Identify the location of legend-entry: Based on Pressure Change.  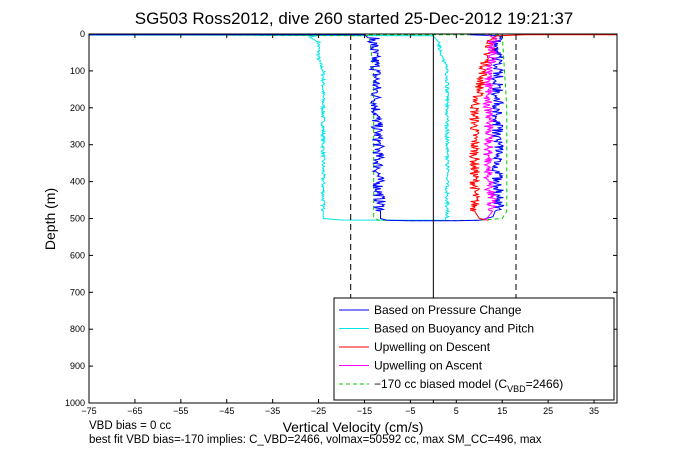
(448, 310).